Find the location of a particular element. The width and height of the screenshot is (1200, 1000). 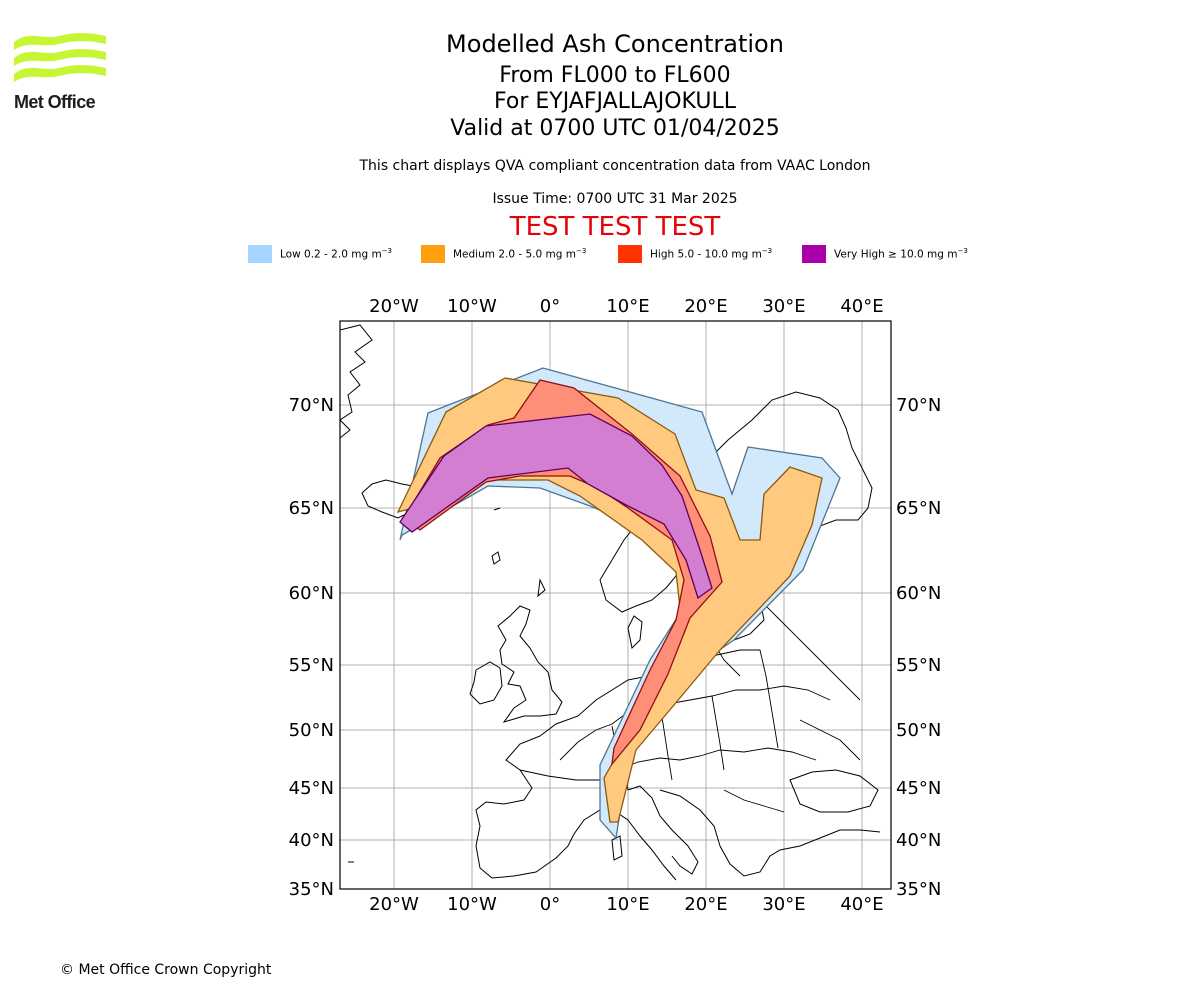

legend-item-very-high: Very High ≥ 10.0 mg m−3 is located at coordinates (885, 254).